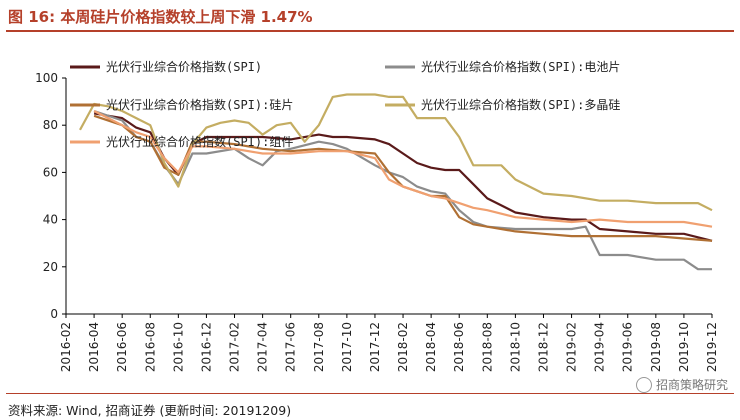 The width and height of the screenshot is (740, 420). Describe the element at coordinates (684, 347) in the screenshot. I see `x-tick-label: 2019-10` at that location.